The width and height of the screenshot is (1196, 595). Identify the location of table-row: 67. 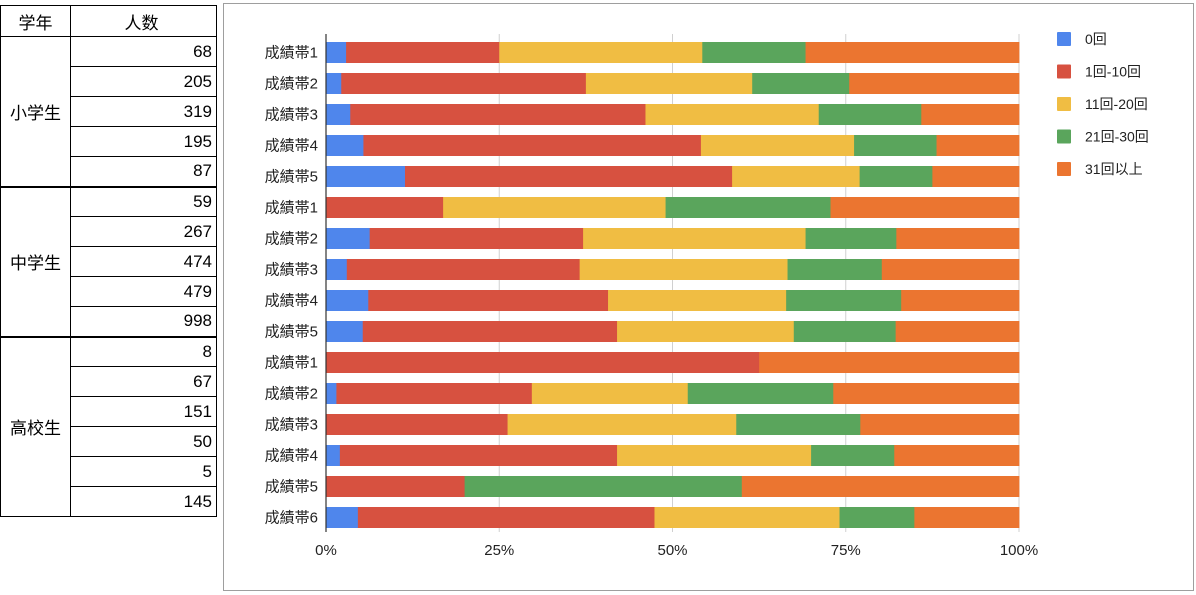
(109, 381).